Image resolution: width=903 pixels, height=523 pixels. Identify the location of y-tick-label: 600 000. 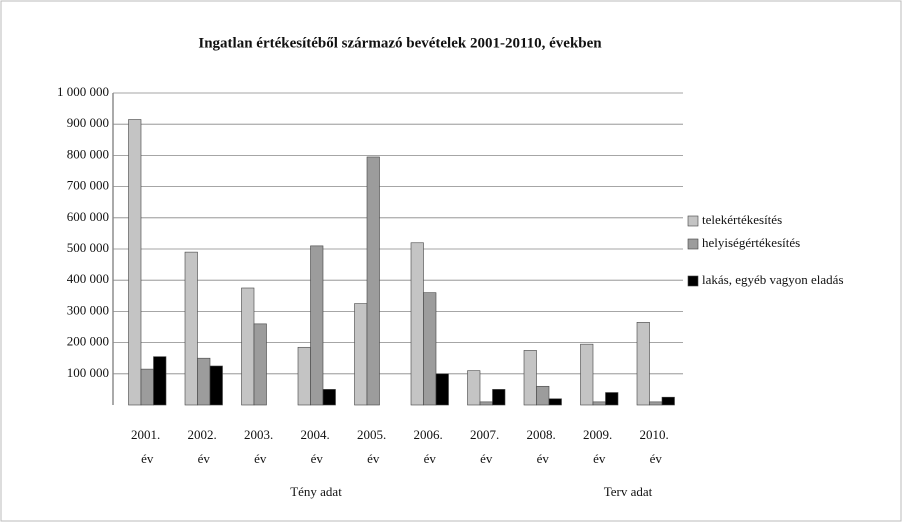
(88, 216).